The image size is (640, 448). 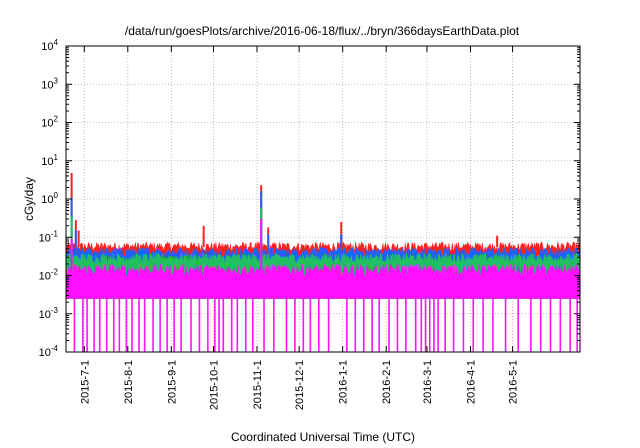 What do you see at coordinates (49, 122) in the screenshot?
I see `y-tick-label: 10²` at bounding box center [49, 122].